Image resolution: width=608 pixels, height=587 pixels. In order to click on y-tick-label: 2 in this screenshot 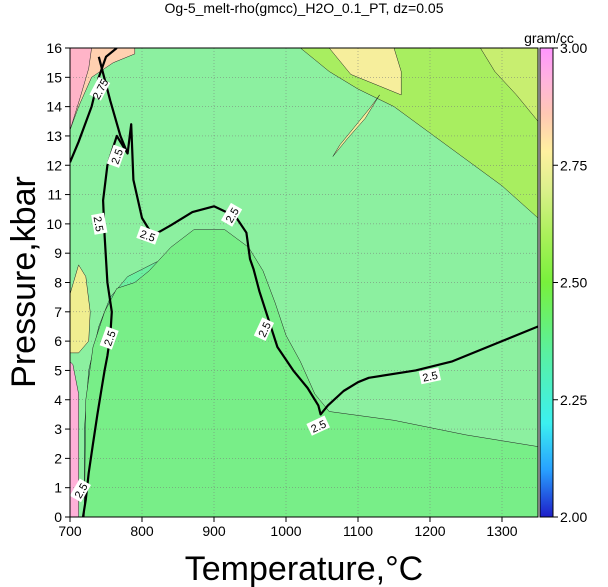, I will do `click(58, 458)`.